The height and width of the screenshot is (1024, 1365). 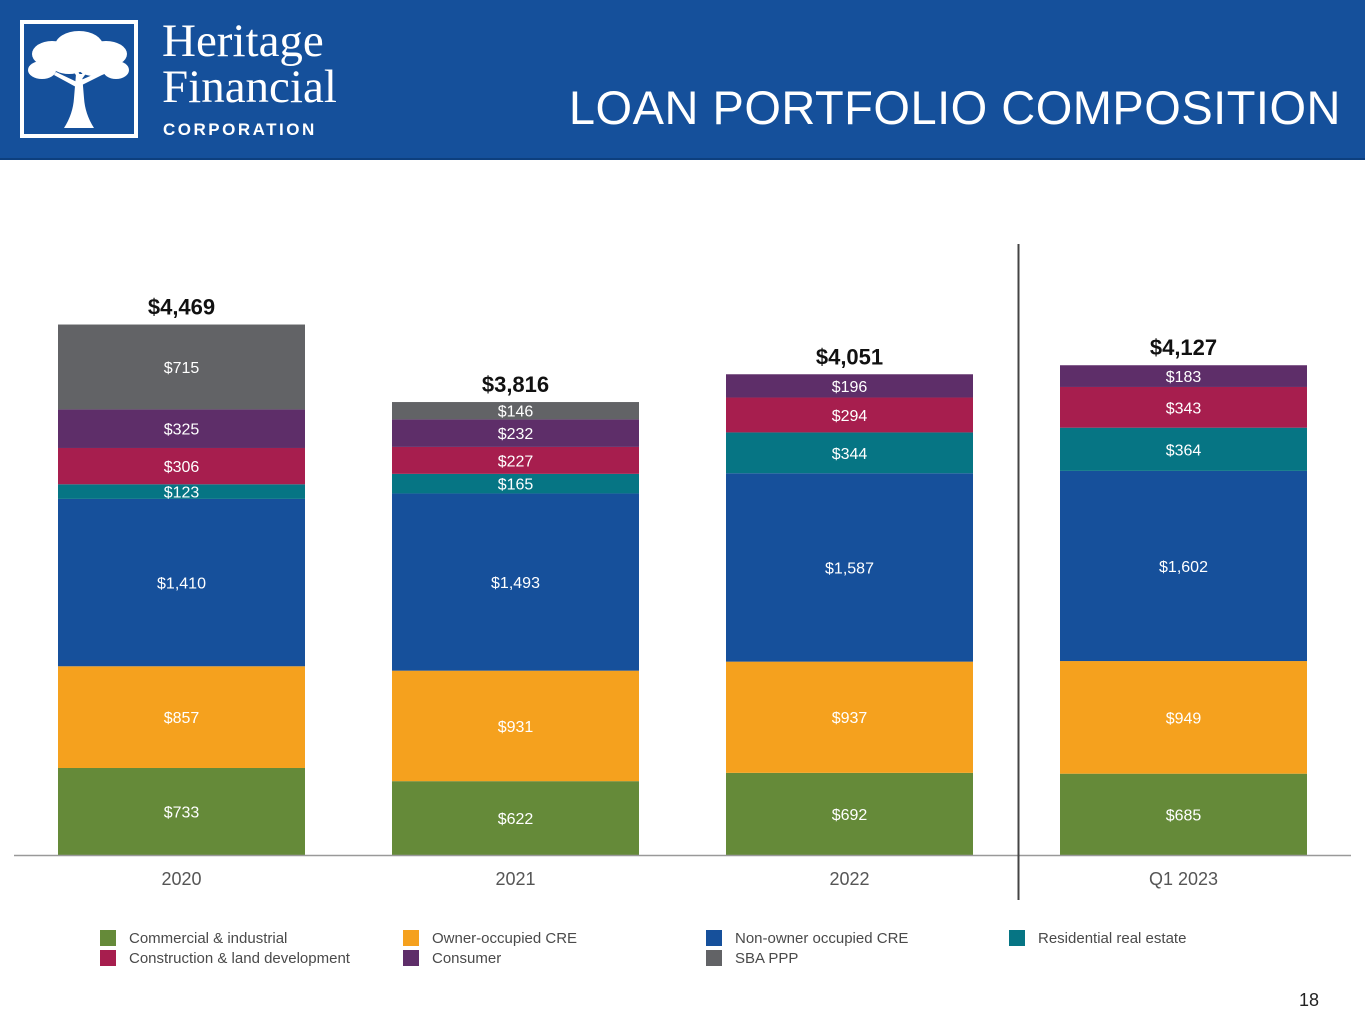 What do you see at coordinates (467, 958) in the screenshot?
I see `legend-label: Consumer` at bounding box center [467, 958].